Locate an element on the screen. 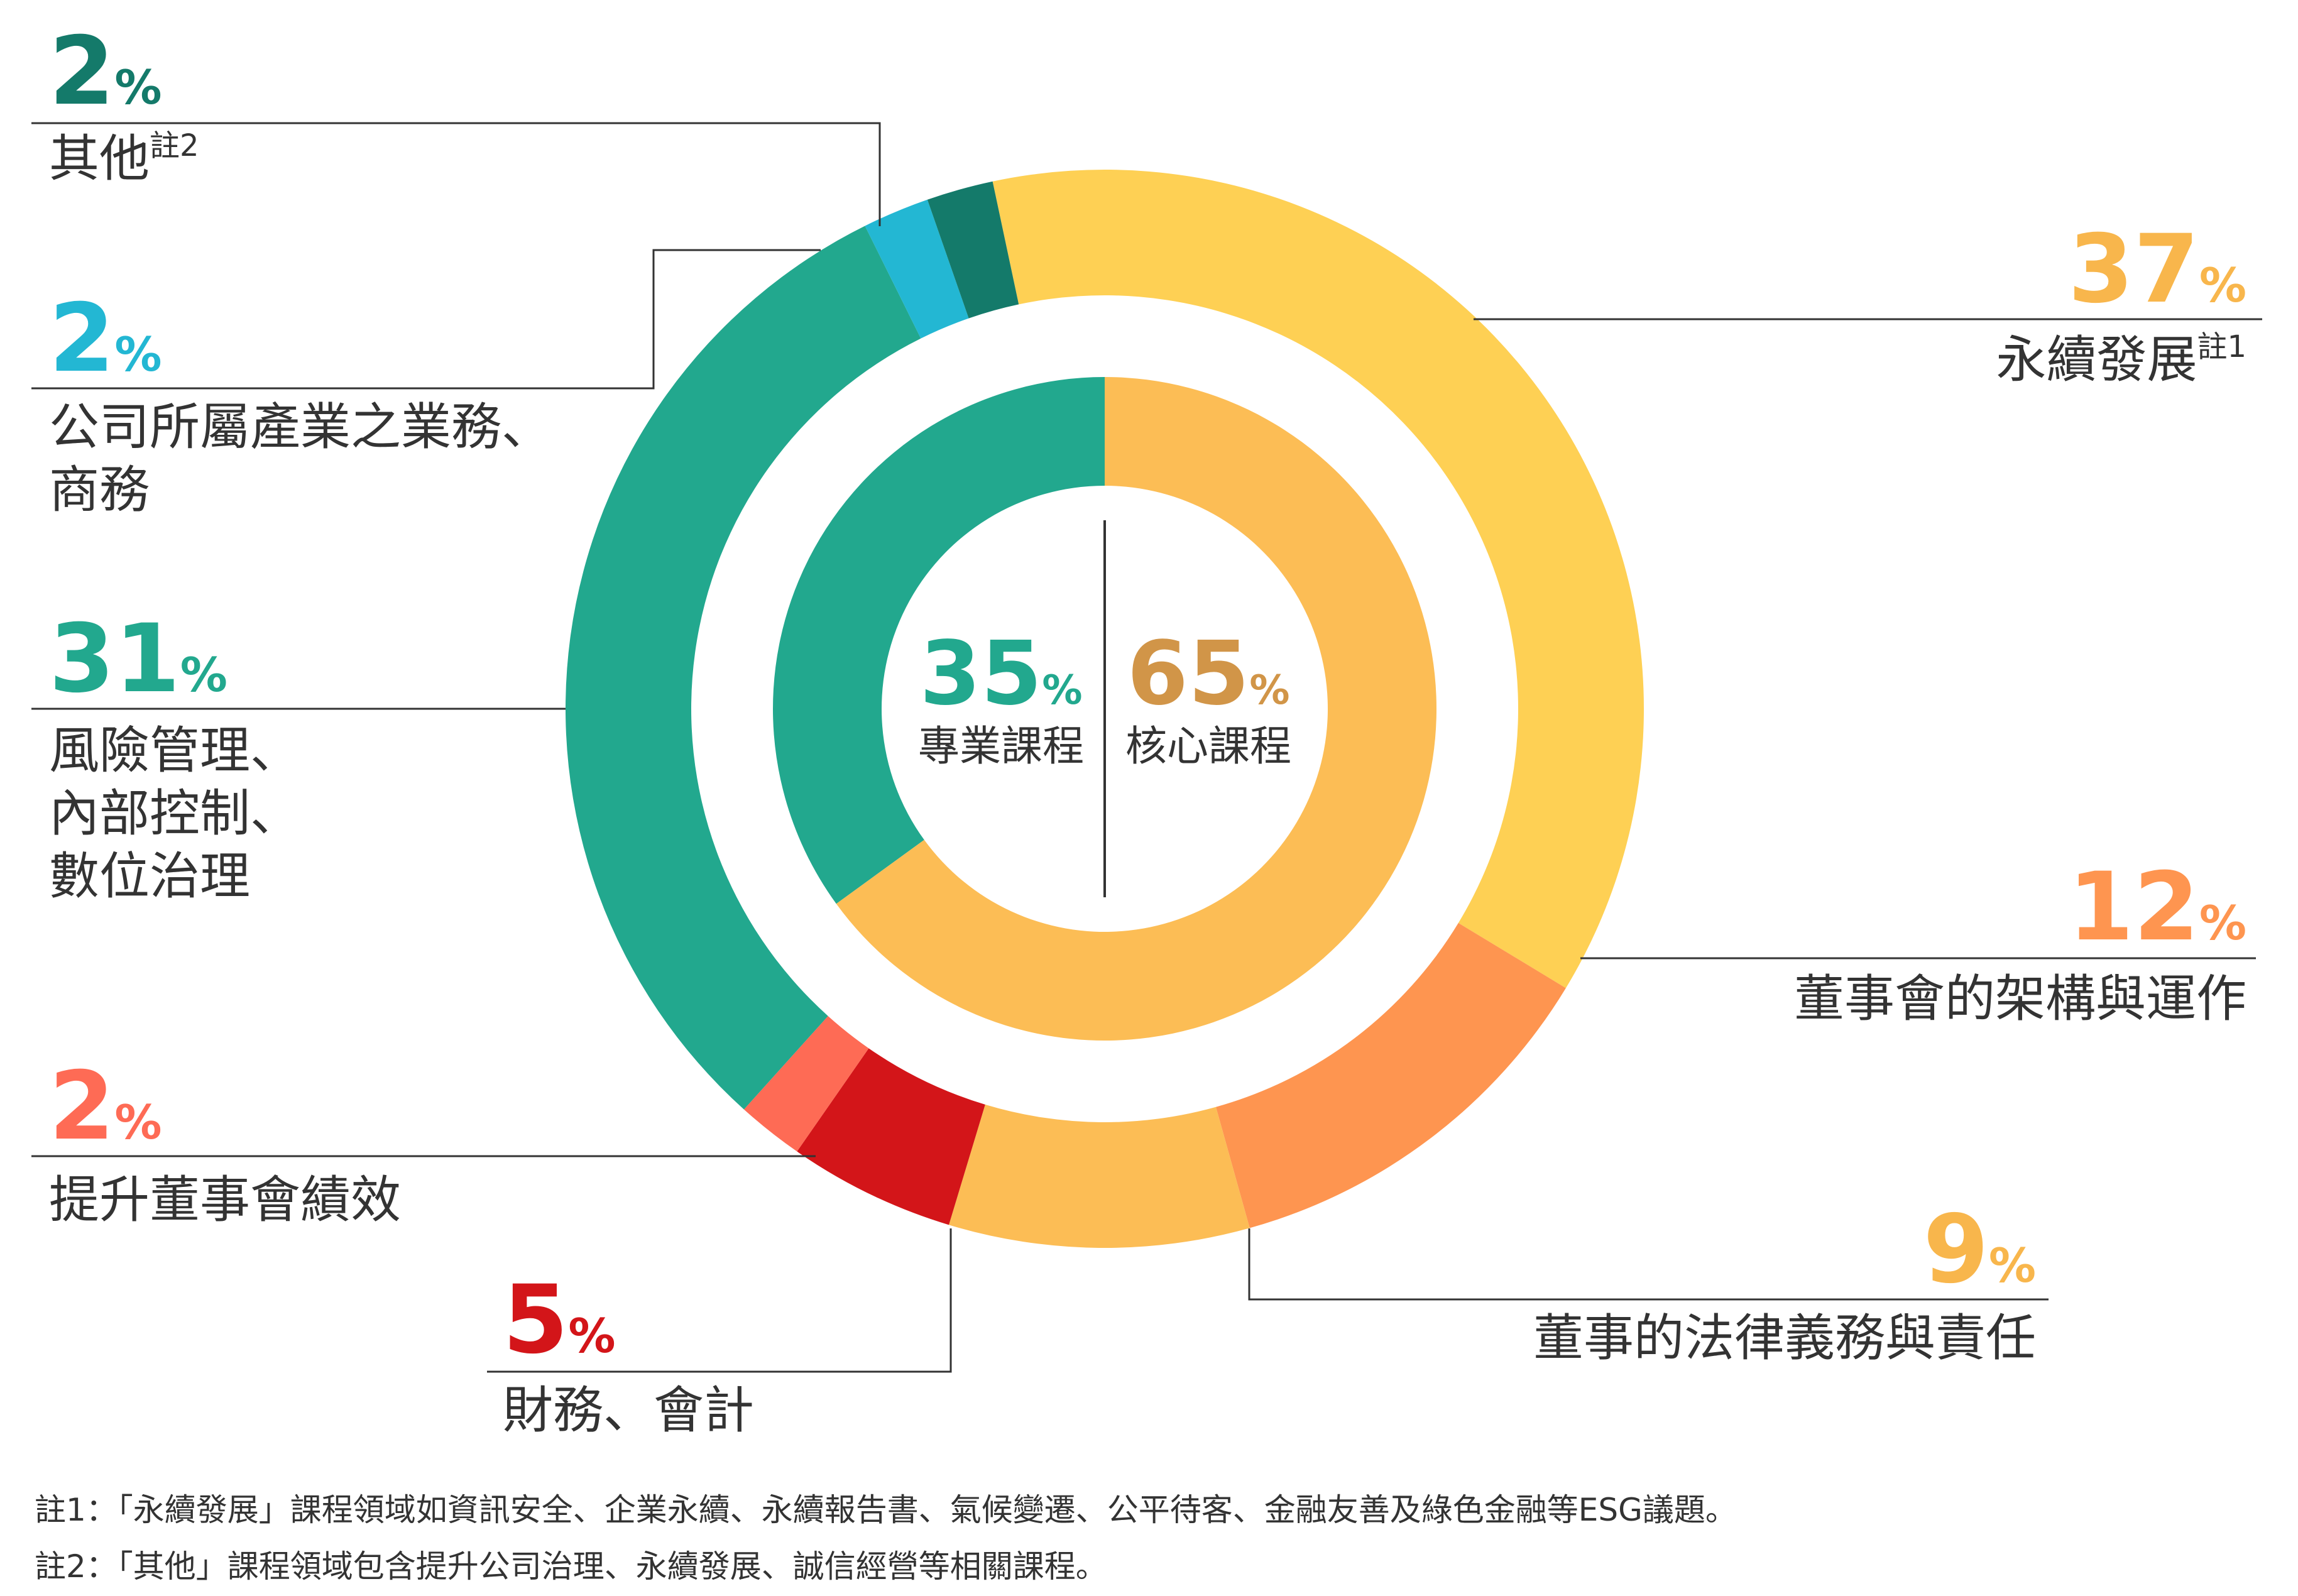 The width and height of the screenshot is (2298, 1596). callout-3: 5% 財務、會計 is located at coordinates (628, 1352).